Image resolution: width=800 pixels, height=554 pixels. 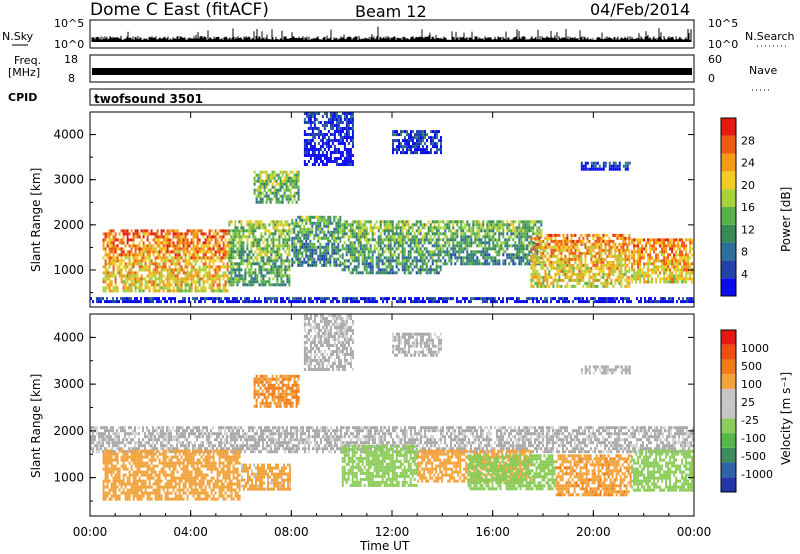 What do you see at coordinates (69, 23) in the screenshot?
I see `noise-left-tick-top: 10^5` at bounding box center [69, 23].